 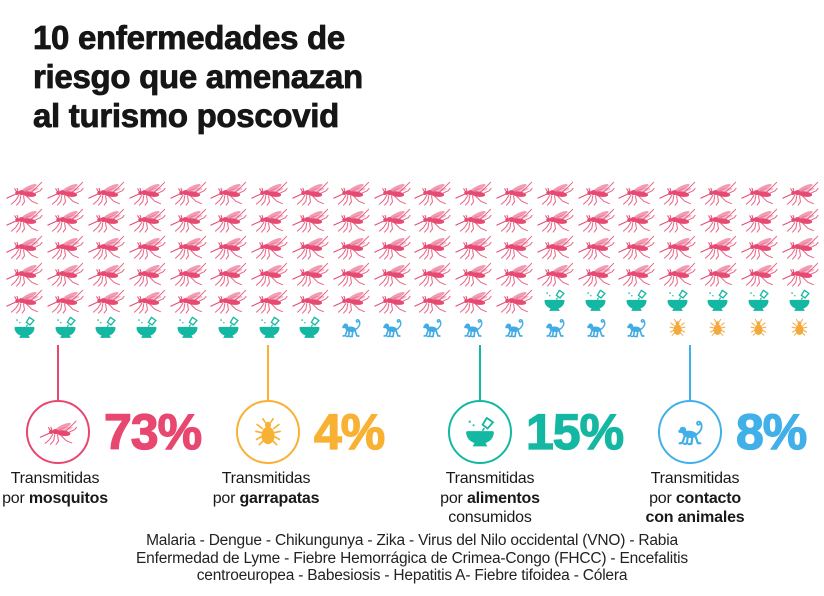 I want to click on title-line: riesgo que amenazan, so click(x=198, y=77).